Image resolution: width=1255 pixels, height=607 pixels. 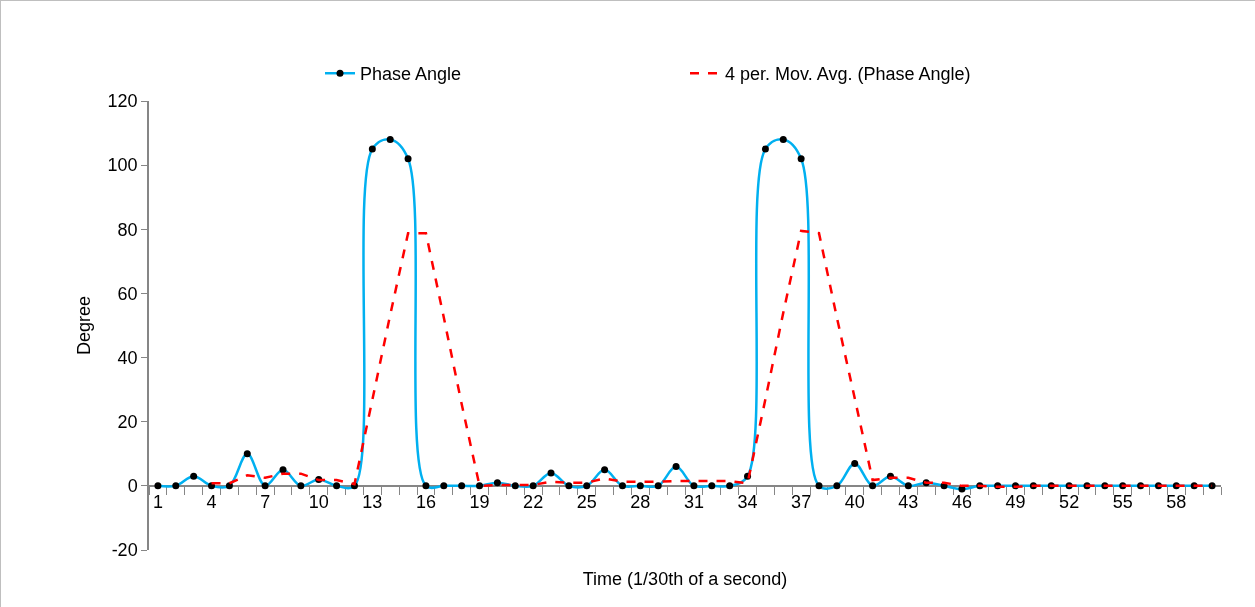 I want to click on y-tick-label: 0, so click(x=132, y=486).